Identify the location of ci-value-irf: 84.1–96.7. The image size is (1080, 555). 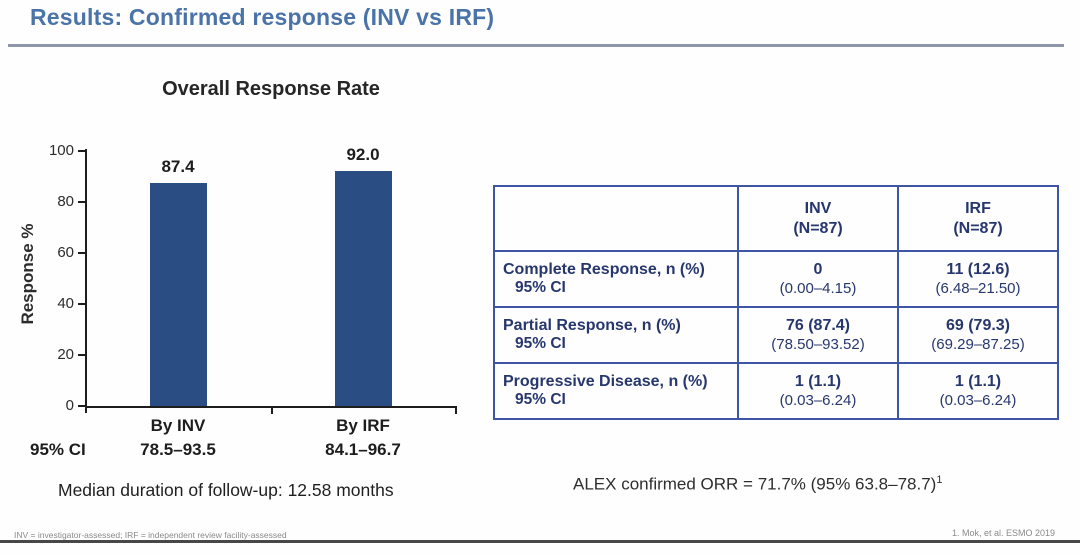
(363, 449).